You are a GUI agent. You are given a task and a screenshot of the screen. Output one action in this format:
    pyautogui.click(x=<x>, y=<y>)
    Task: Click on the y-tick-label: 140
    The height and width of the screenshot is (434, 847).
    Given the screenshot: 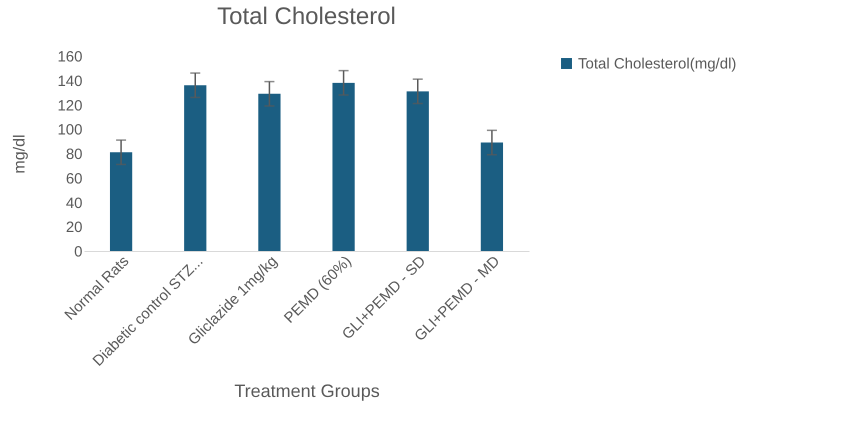 What is the action you would take?
    pyautogui.click(x=69, y=81)
    